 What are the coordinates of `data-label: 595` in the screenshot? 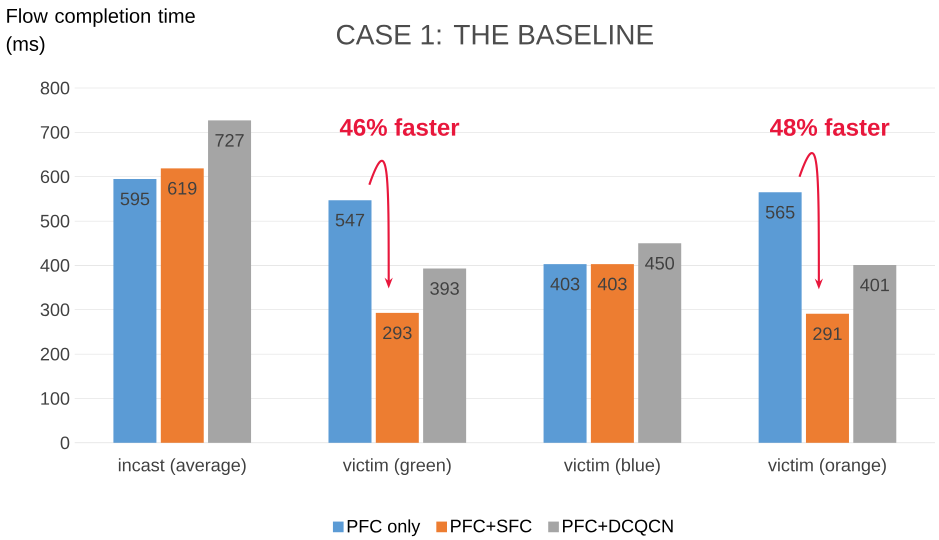 It's located at (135, 199).